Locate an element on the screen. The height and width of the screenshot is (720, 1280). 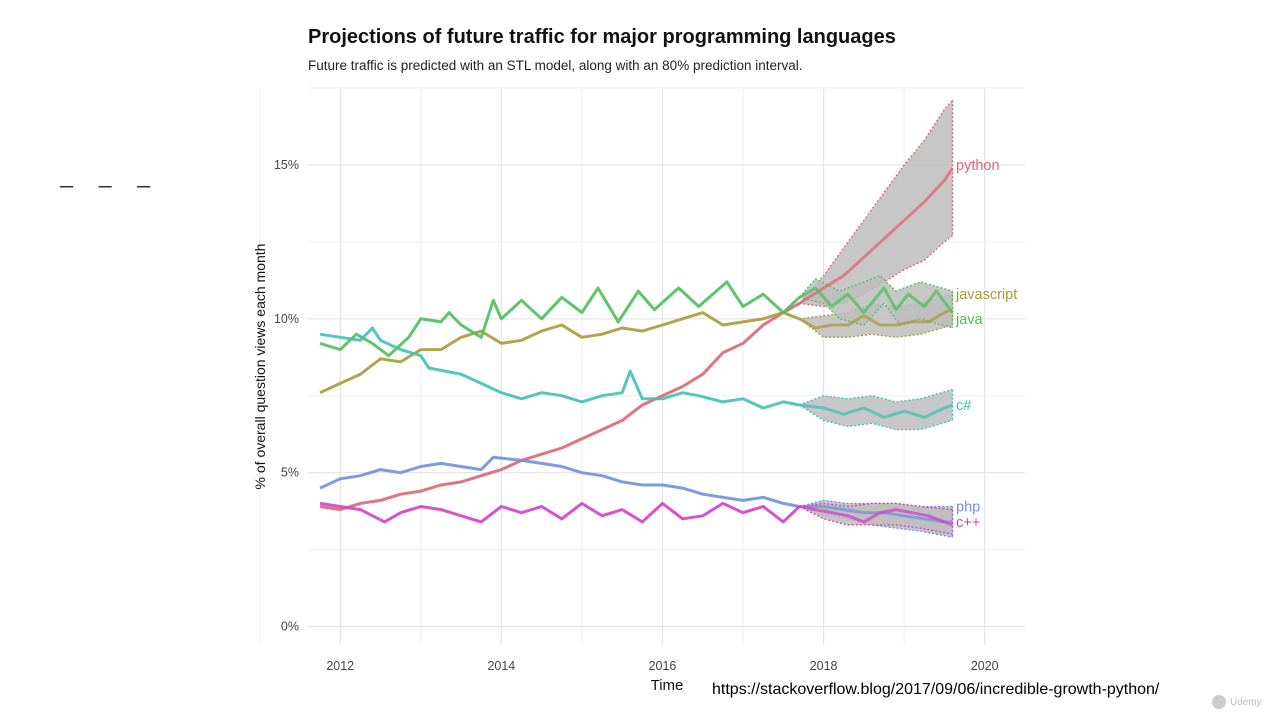
series-line-python is located at coordinates (560, 407).